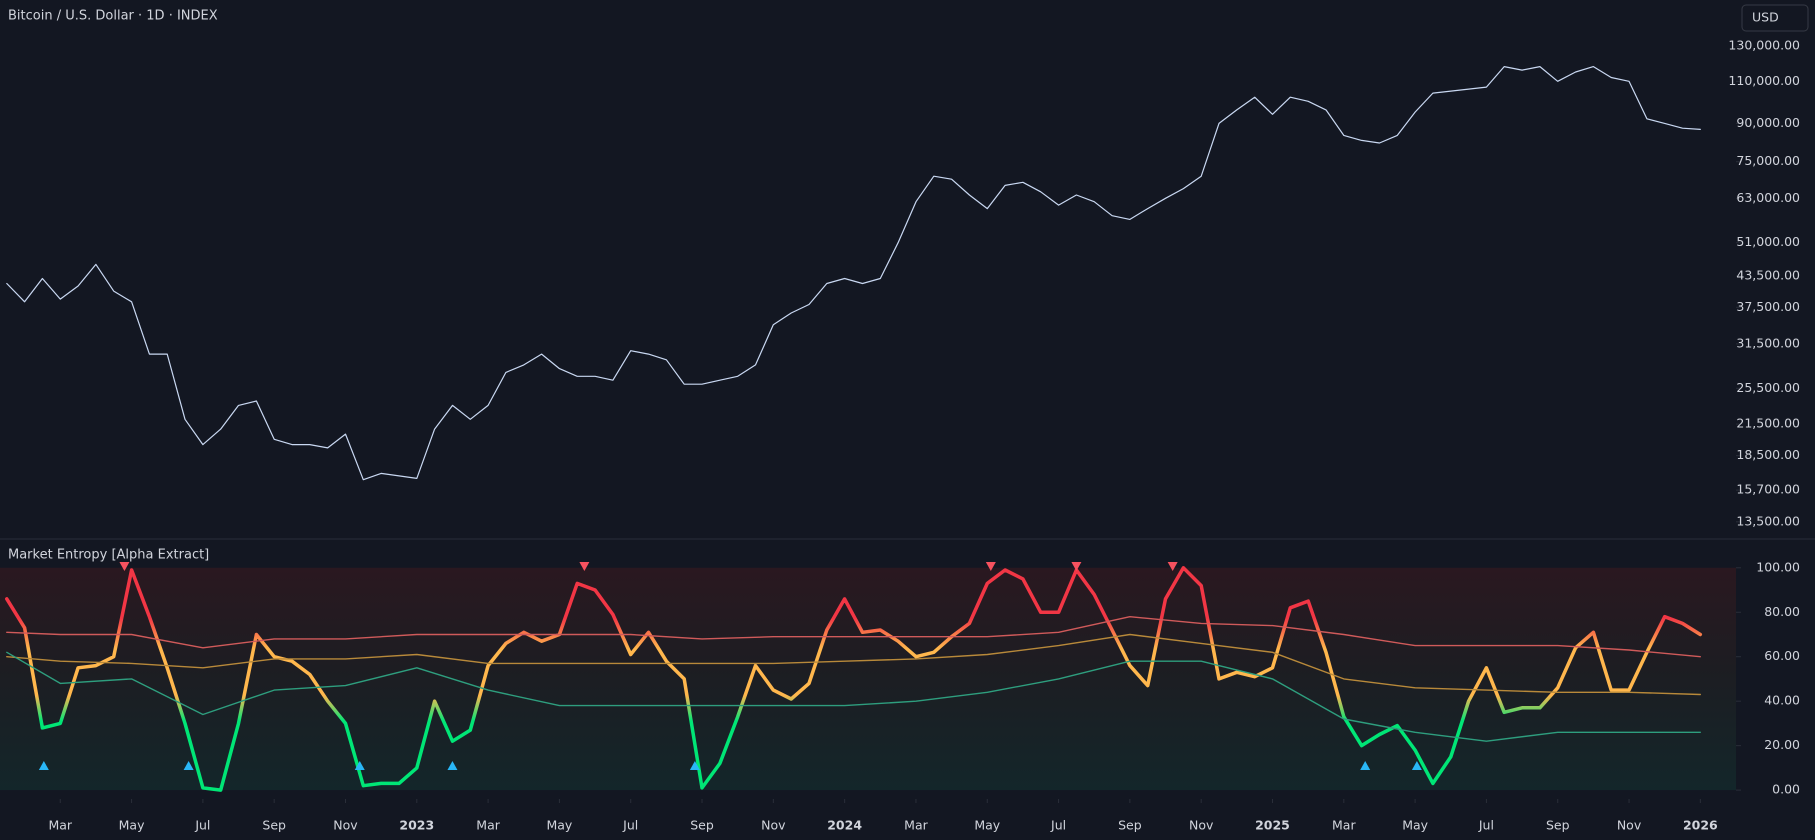 This screenshot has height=840, width=1815. I want to click on y-tick-label: 130,000.00, so click(1764, 45).